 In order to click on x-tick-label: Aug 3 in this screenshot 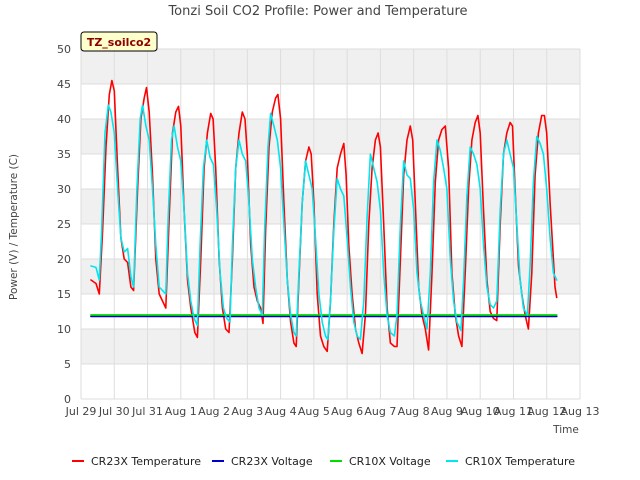, I will do `click(247, 411)`.